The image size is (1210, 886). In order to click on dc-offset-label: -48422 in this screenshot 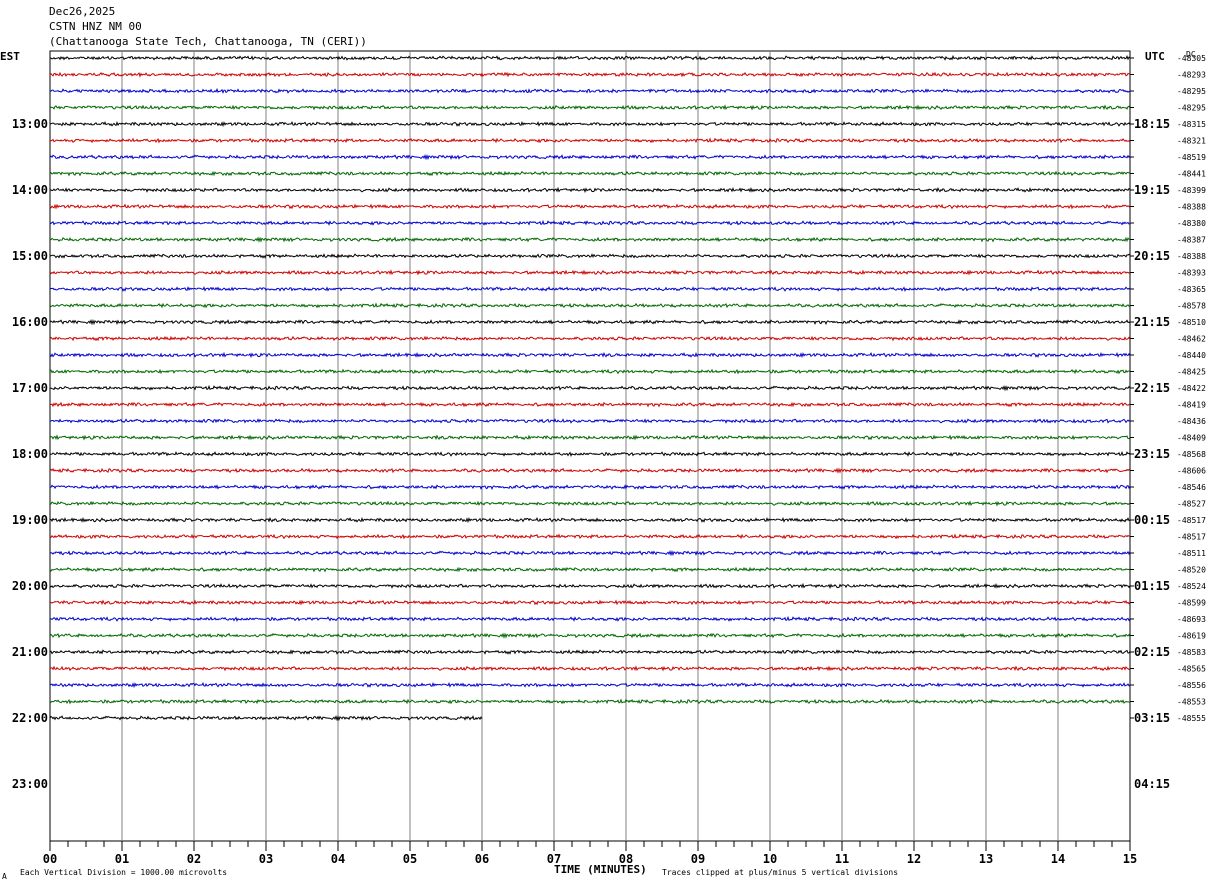, I will do `click(1191, 388)`.